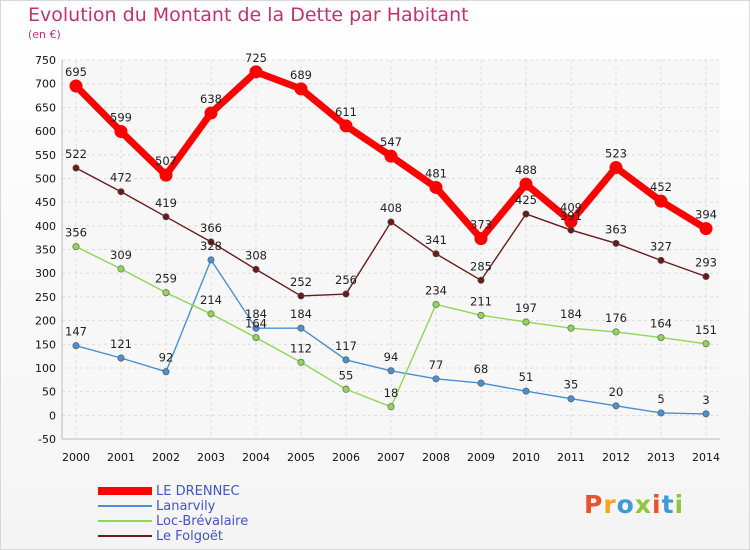 The image size is (750, 550). What do you see at coordinates (45, 107) in the screenshot?
I see `y-tick-label: 650` at bounding box center [45, 107].